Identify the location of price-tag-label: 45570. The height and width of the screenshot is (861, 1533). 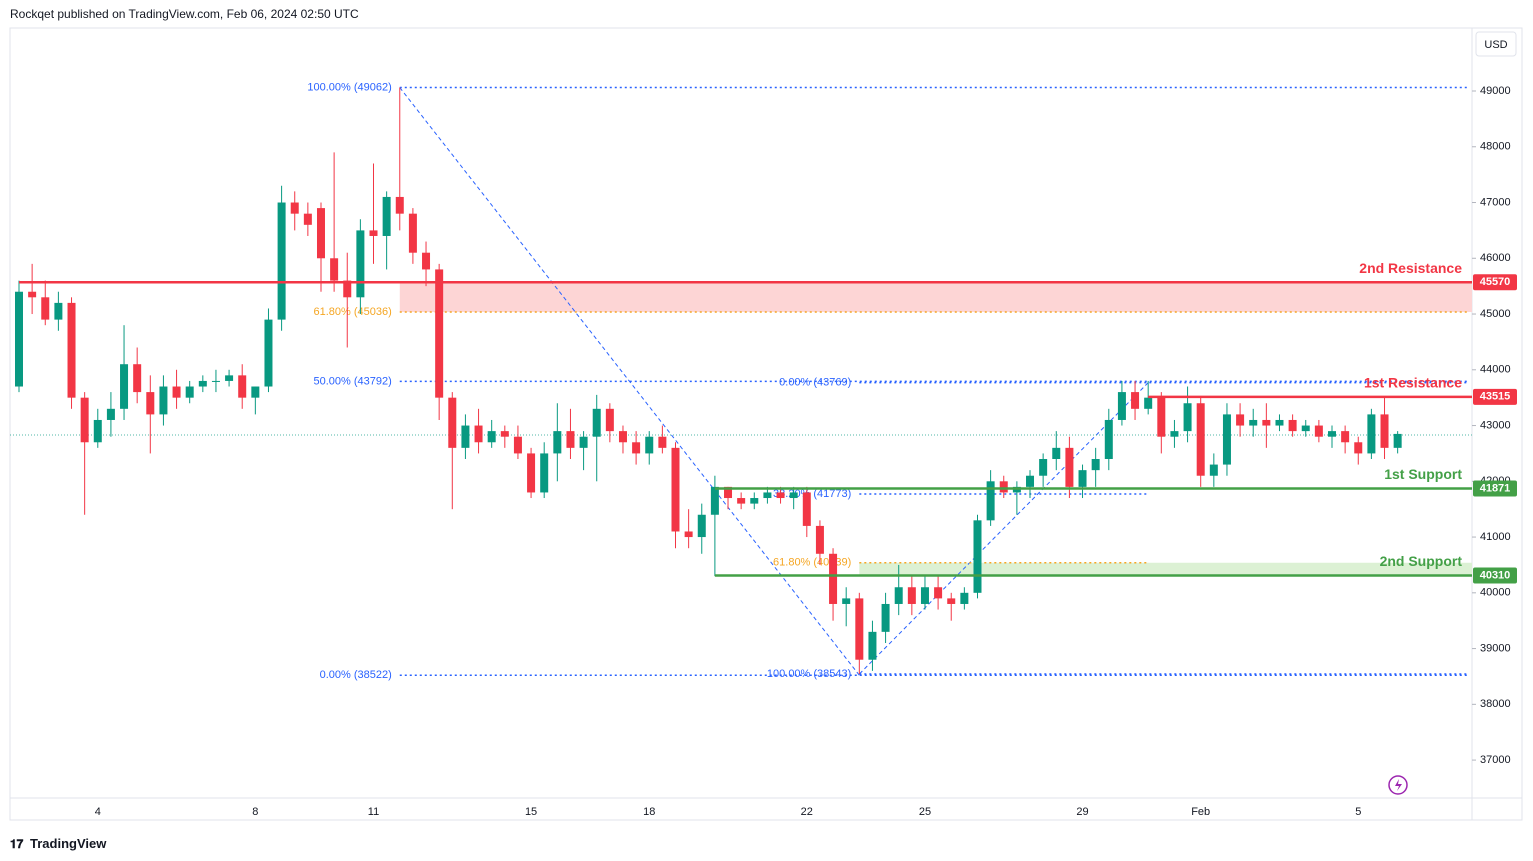
(1495, 282).